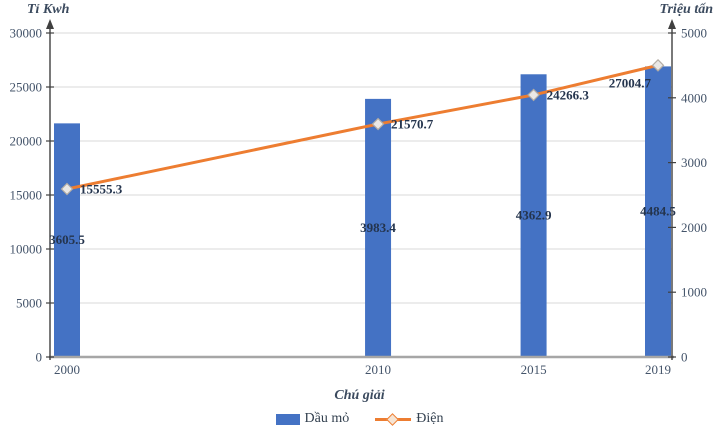 The image size is (719, 446). What do you see at coordinates (359, 407) in the screenshot?
I see `legend: Chú giải Dầu mỏ Điện` at bounding box center [359, 407].